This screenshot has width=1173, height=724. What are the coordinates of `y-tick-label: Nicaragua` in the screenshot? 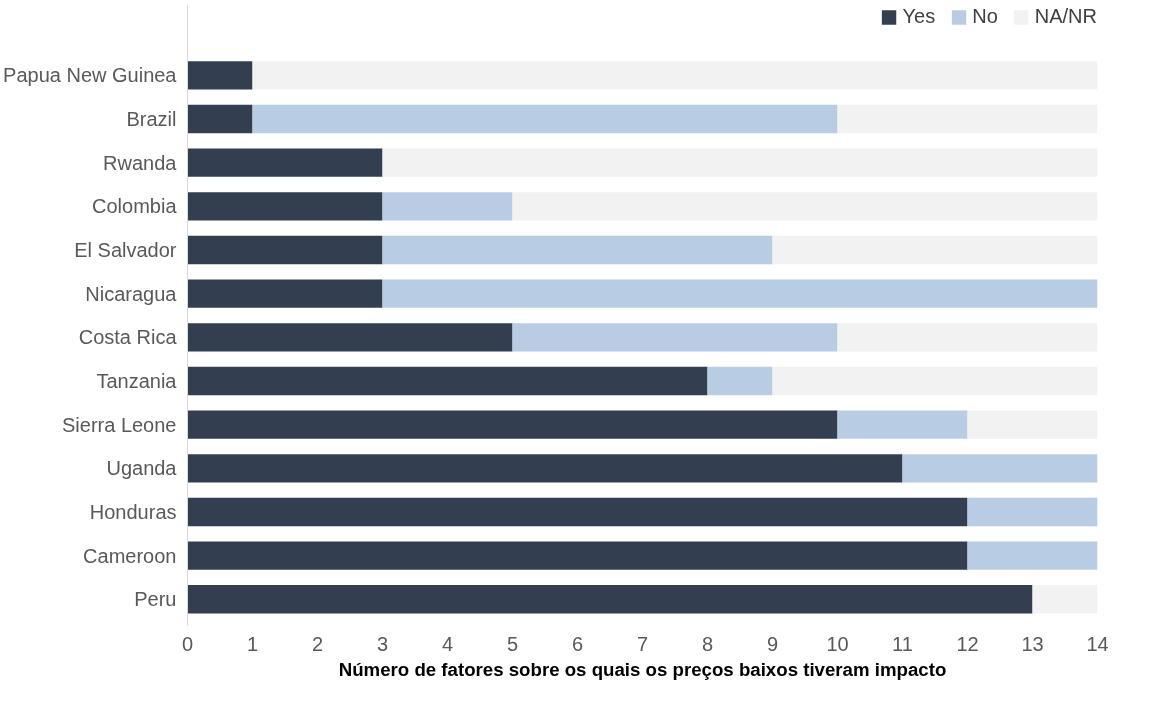 It's located at (131, 293).